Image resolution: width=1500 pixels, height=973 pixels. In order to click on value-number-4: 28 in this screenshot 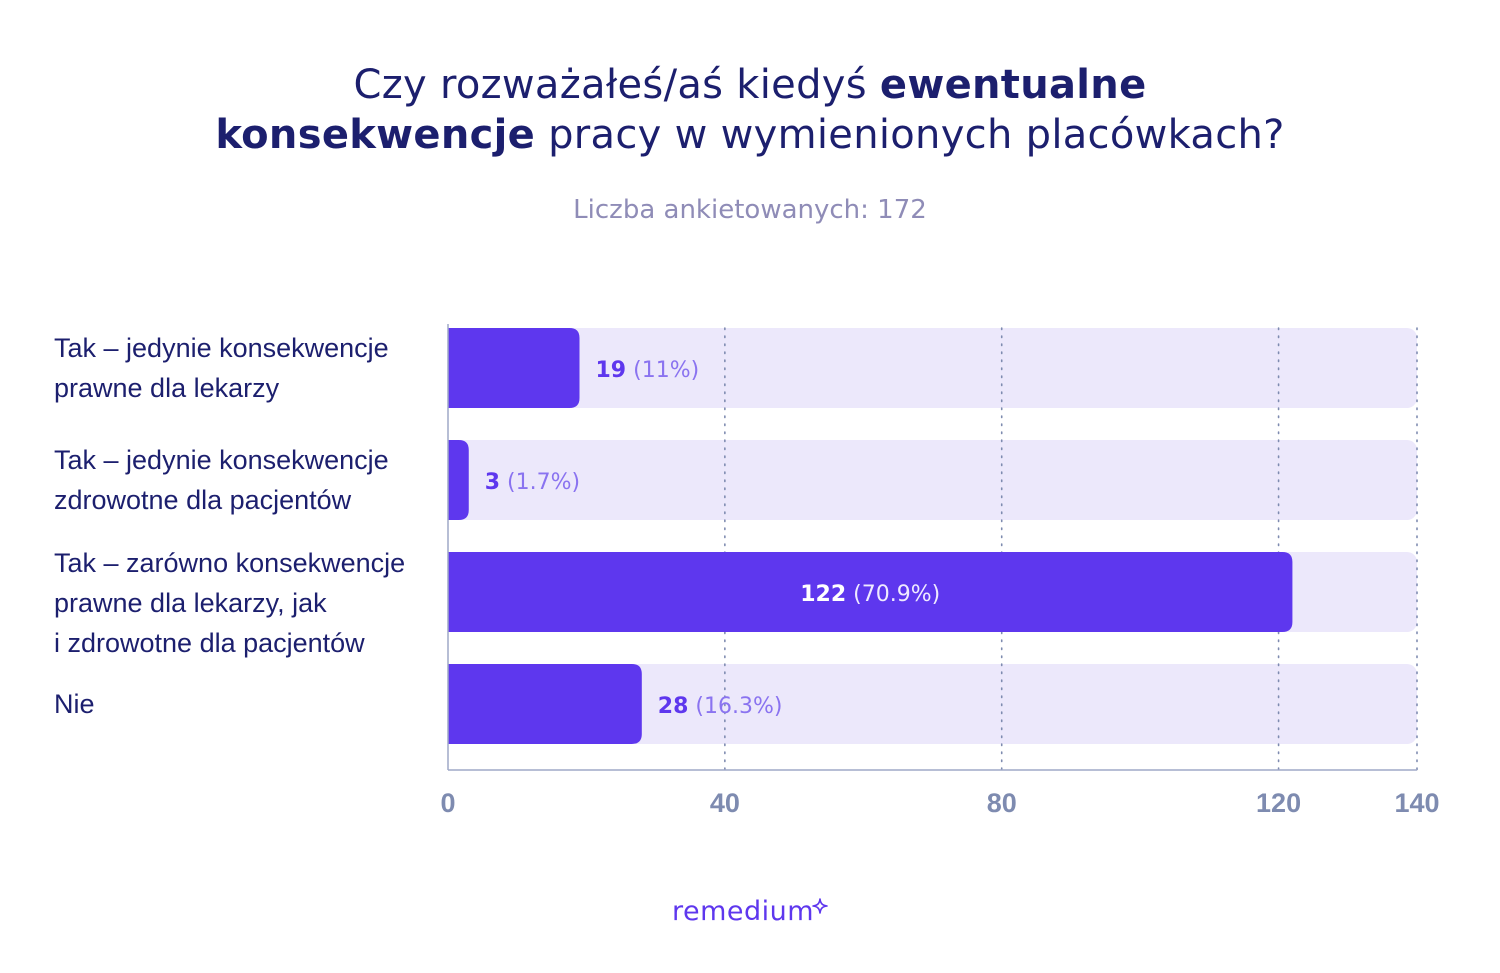, I will do `click(673, 706)`.